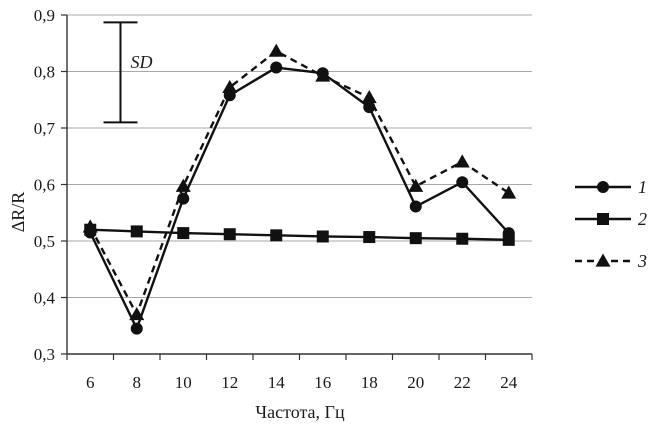  What do you see at coordinates (611, 219) in the screenshot?
I see `legend-item: 2` at bounding box center [611, 219].